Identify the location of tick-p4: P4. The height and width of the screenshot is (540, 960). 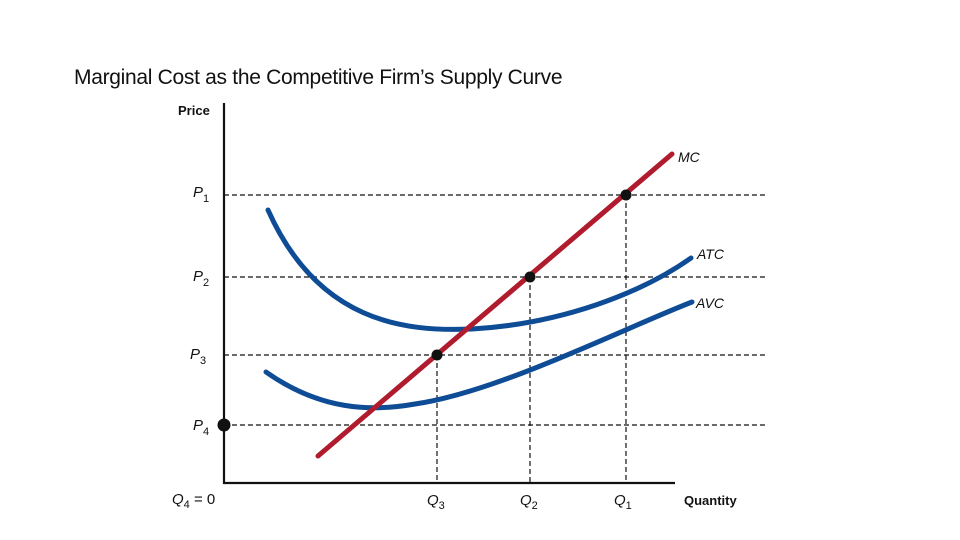
(201, 427).